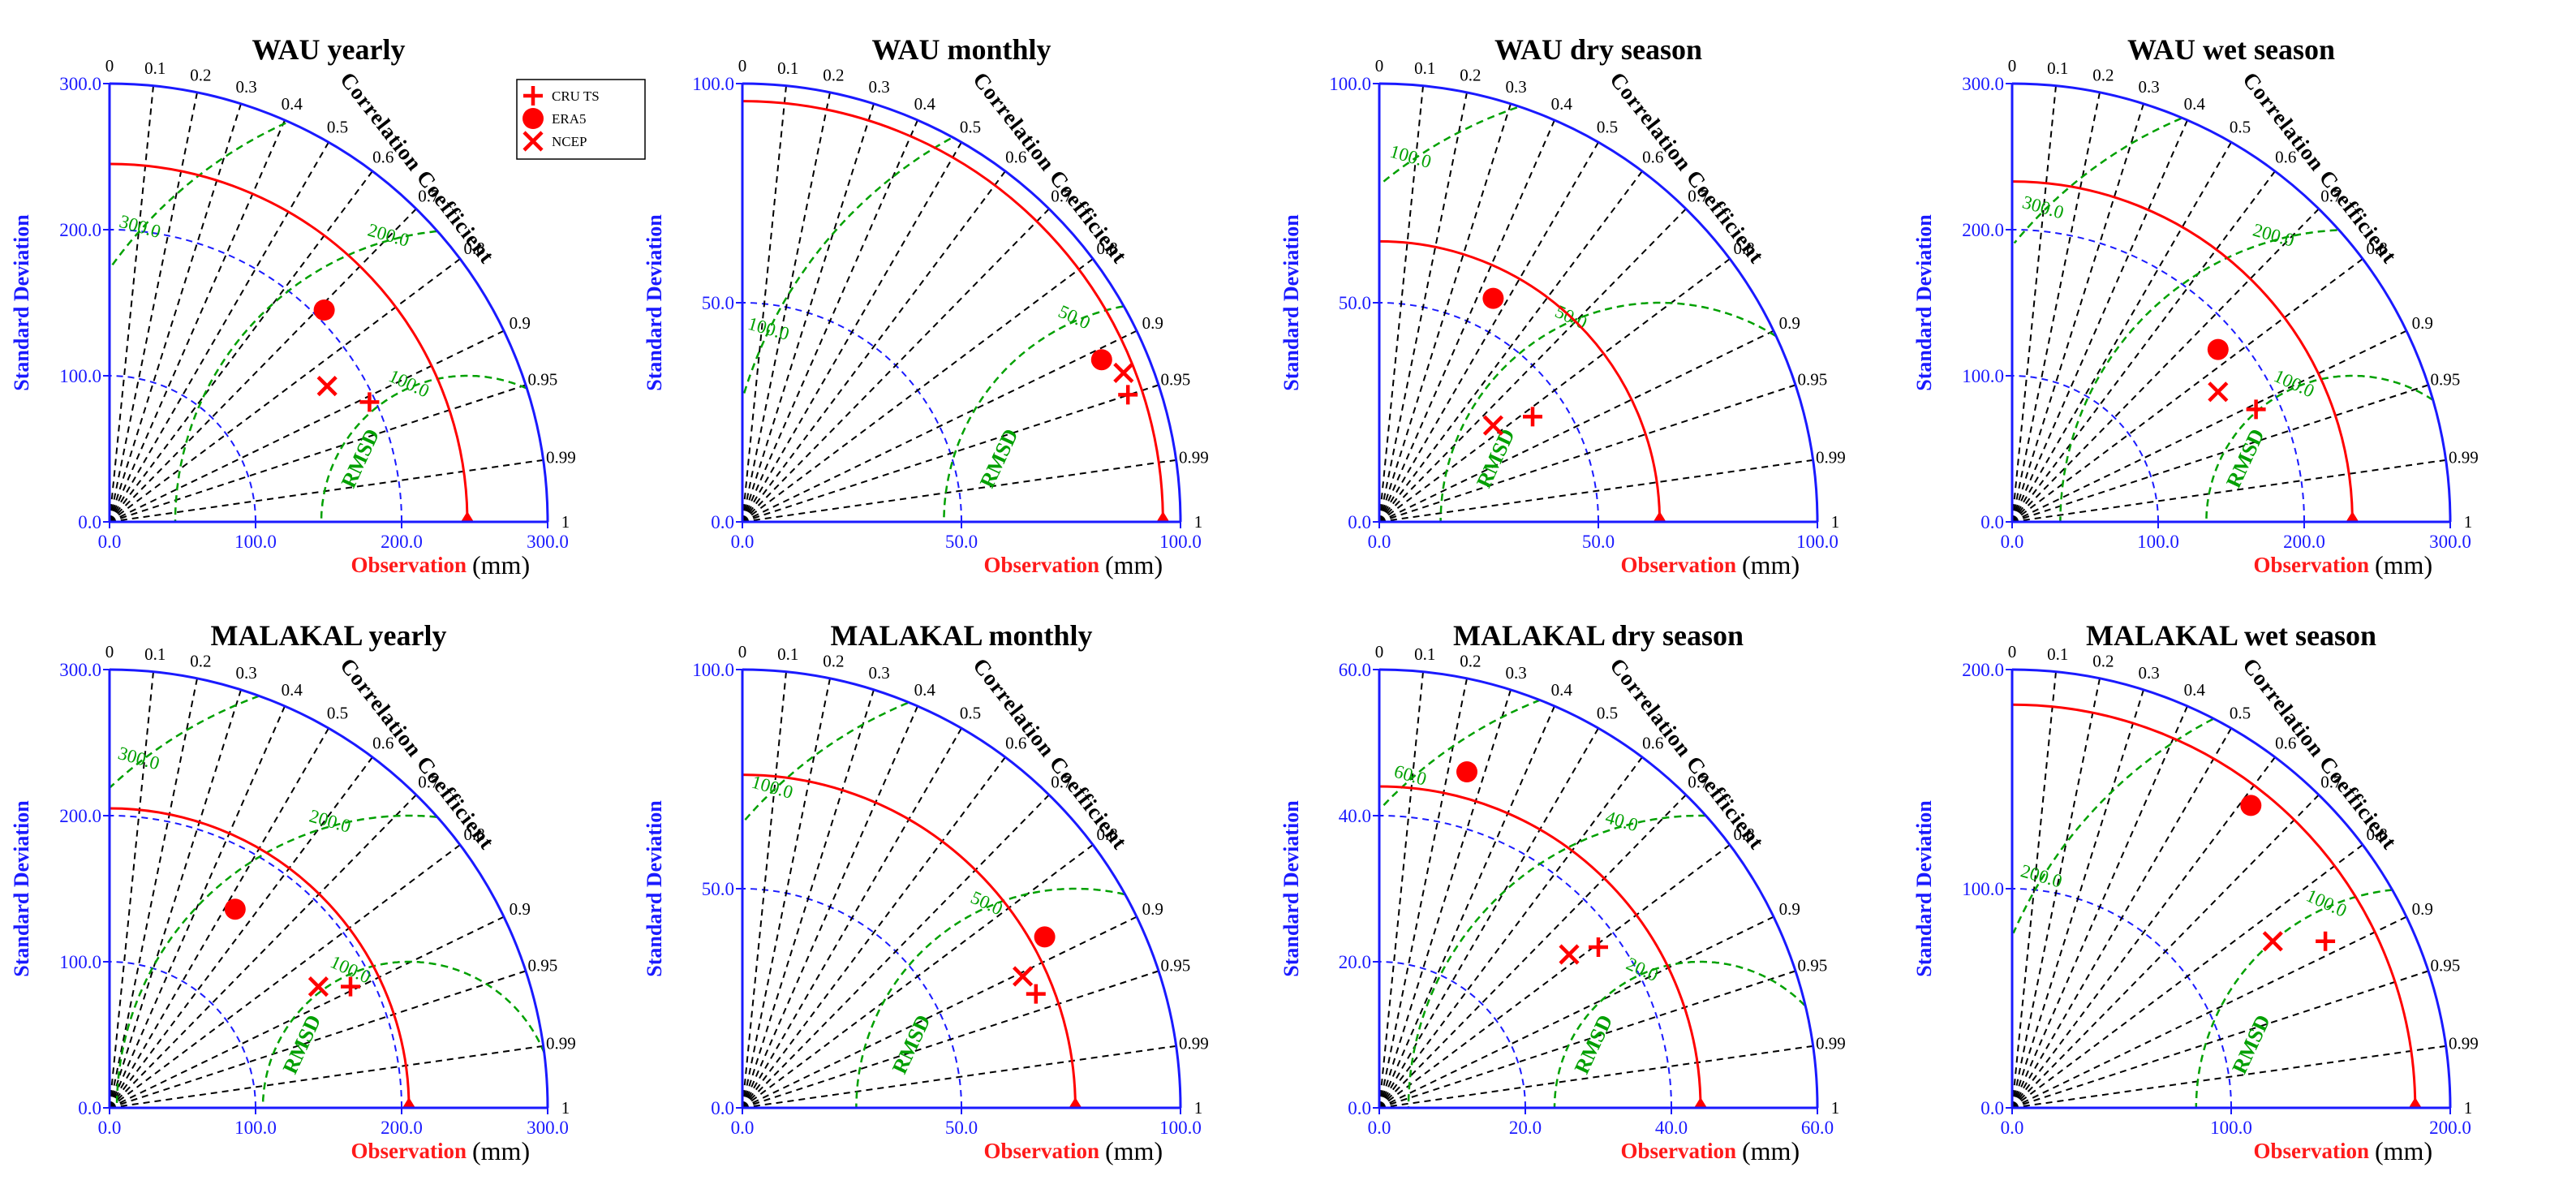 The width and height of the screenshot is (2576, 1189). I want to click on x-tick-label: 50.0, so click(1598, 542).